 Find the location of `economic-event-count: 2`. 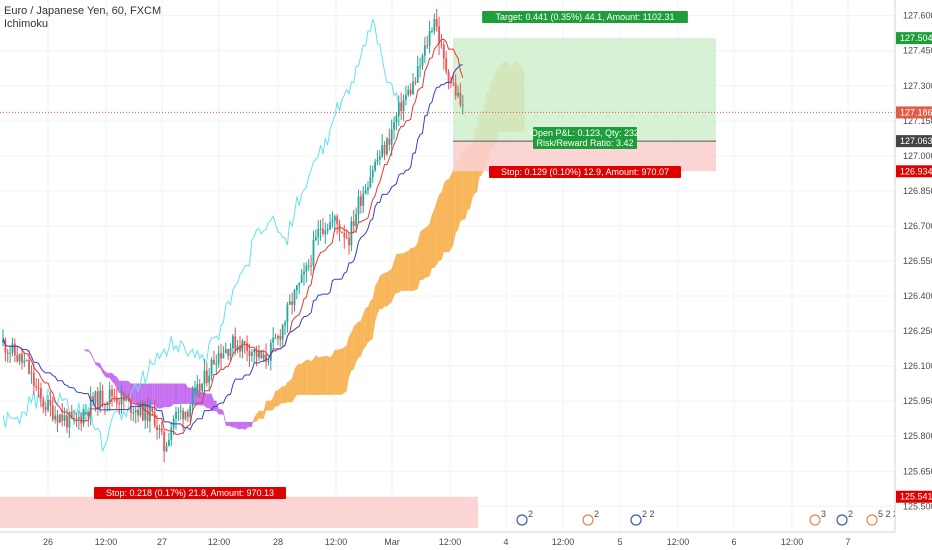

economic-event-count: 2 is located at coordinates (596, 514).